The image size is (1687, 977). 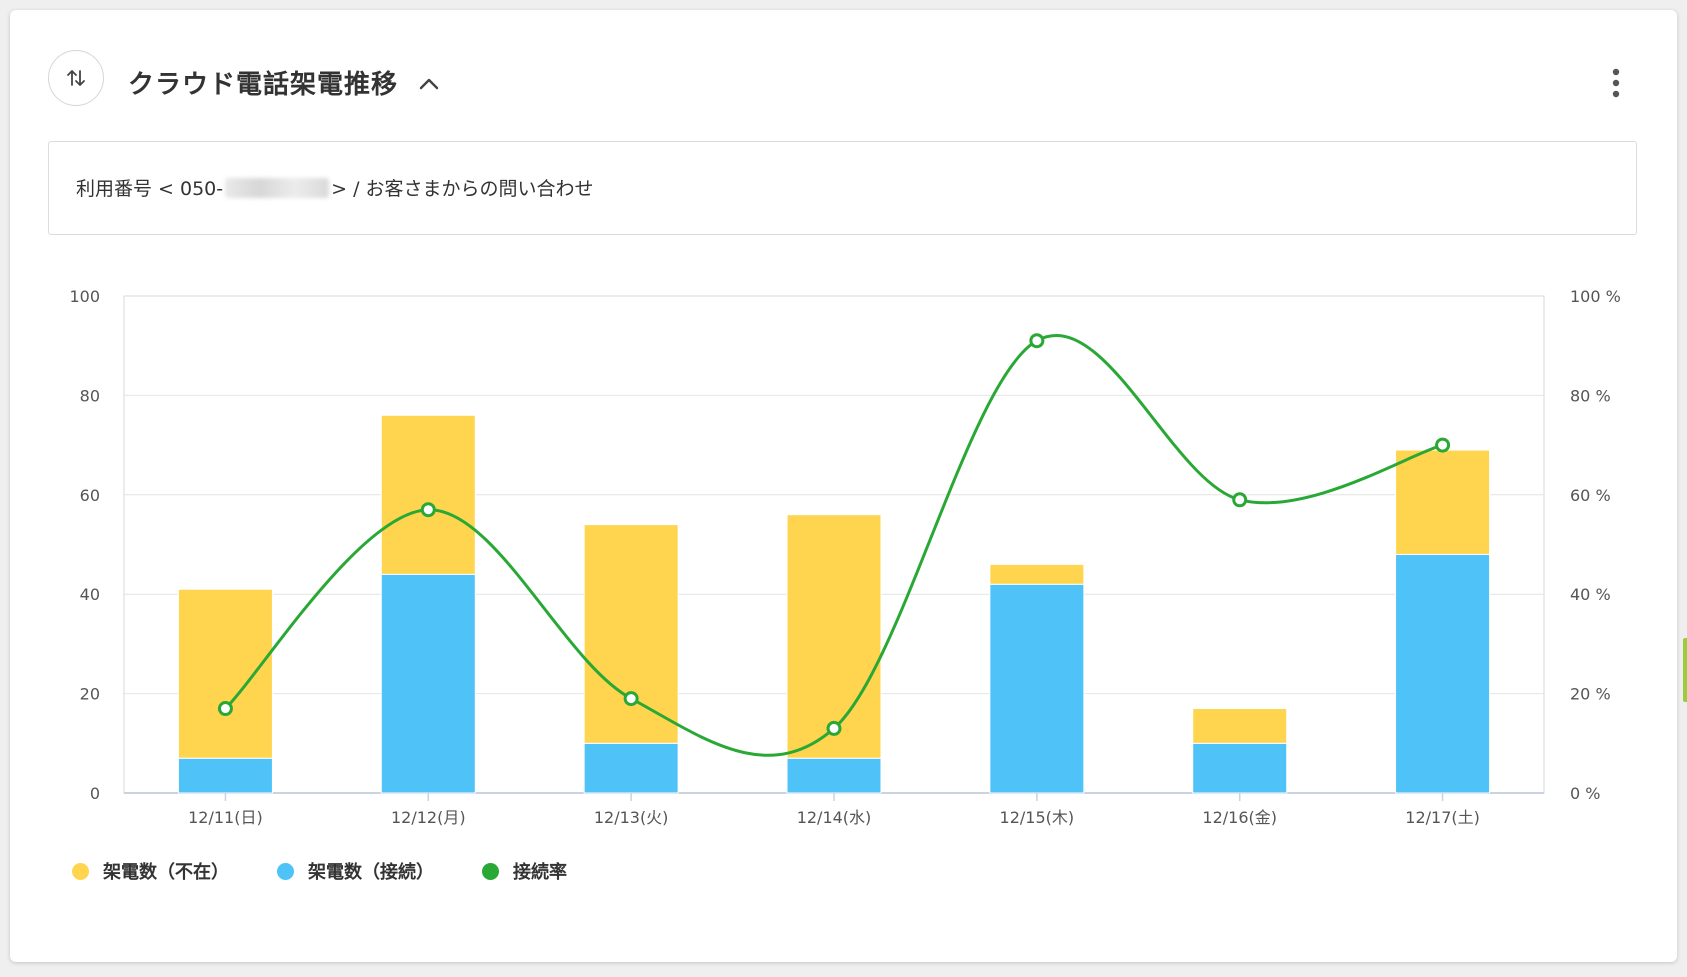 What do you see at coordinates (90, 694) in the screenshot?
I see `y-tick-left: 20` at bounding box center [90, 694].